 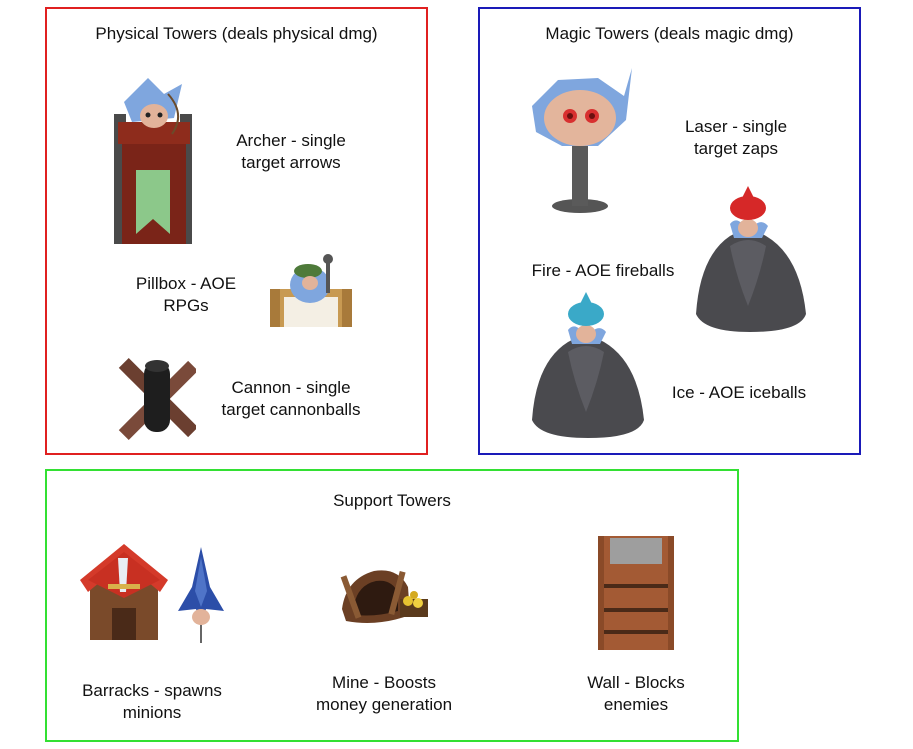 What do you see at coordinates (636, 682) in the screenshot?
I see `wall-caption-line1: Wall - Blocks` at bounding box center [636, 682].